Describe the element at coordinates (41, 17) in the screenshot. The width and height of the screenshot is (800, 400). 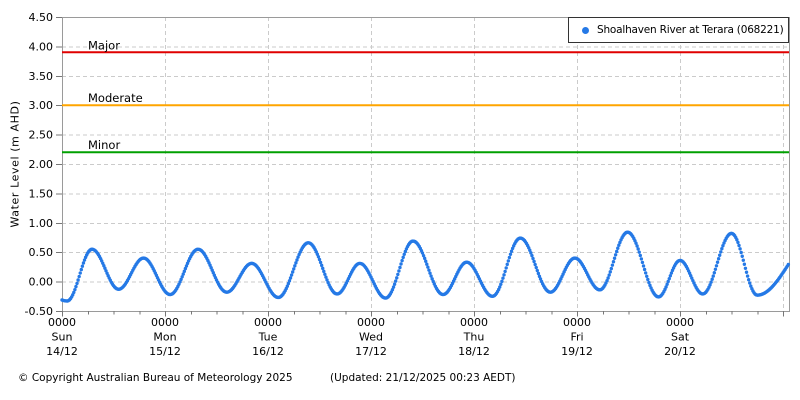
I see `y-tick-label: 4.50` at that location.